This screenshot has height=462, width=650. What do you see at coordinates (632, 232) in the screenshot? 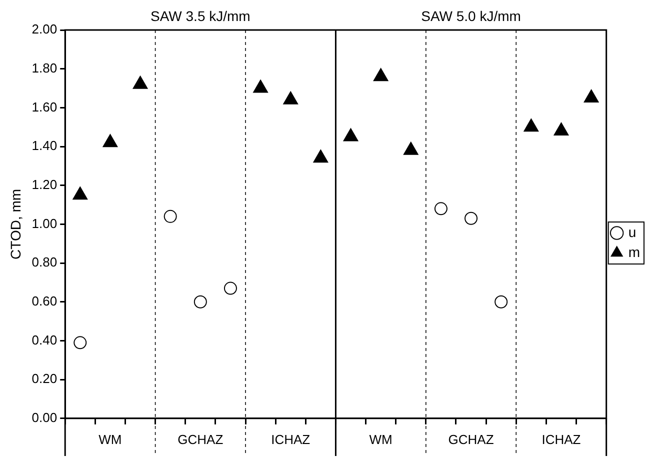
I see `legend-label: u` at bounding box center [632, 232].